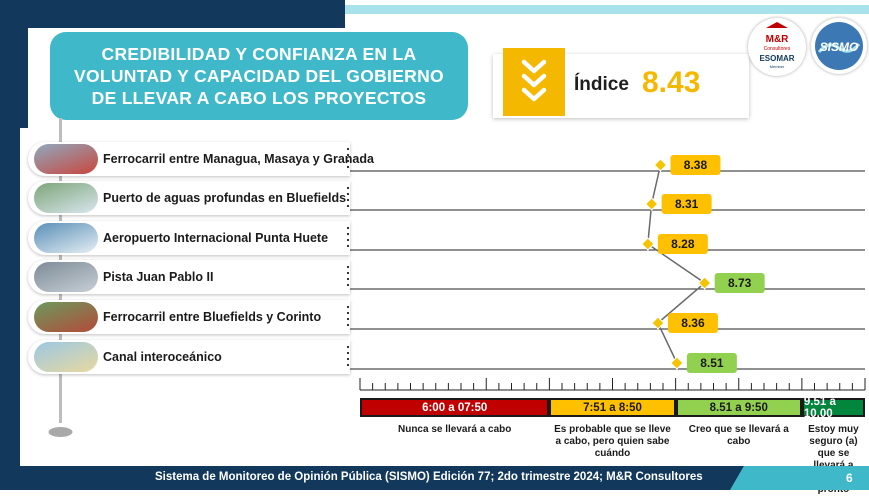  Describe the element at coordinates (172, 14) in the screenshot. I see `top-navy-bar` at that location.